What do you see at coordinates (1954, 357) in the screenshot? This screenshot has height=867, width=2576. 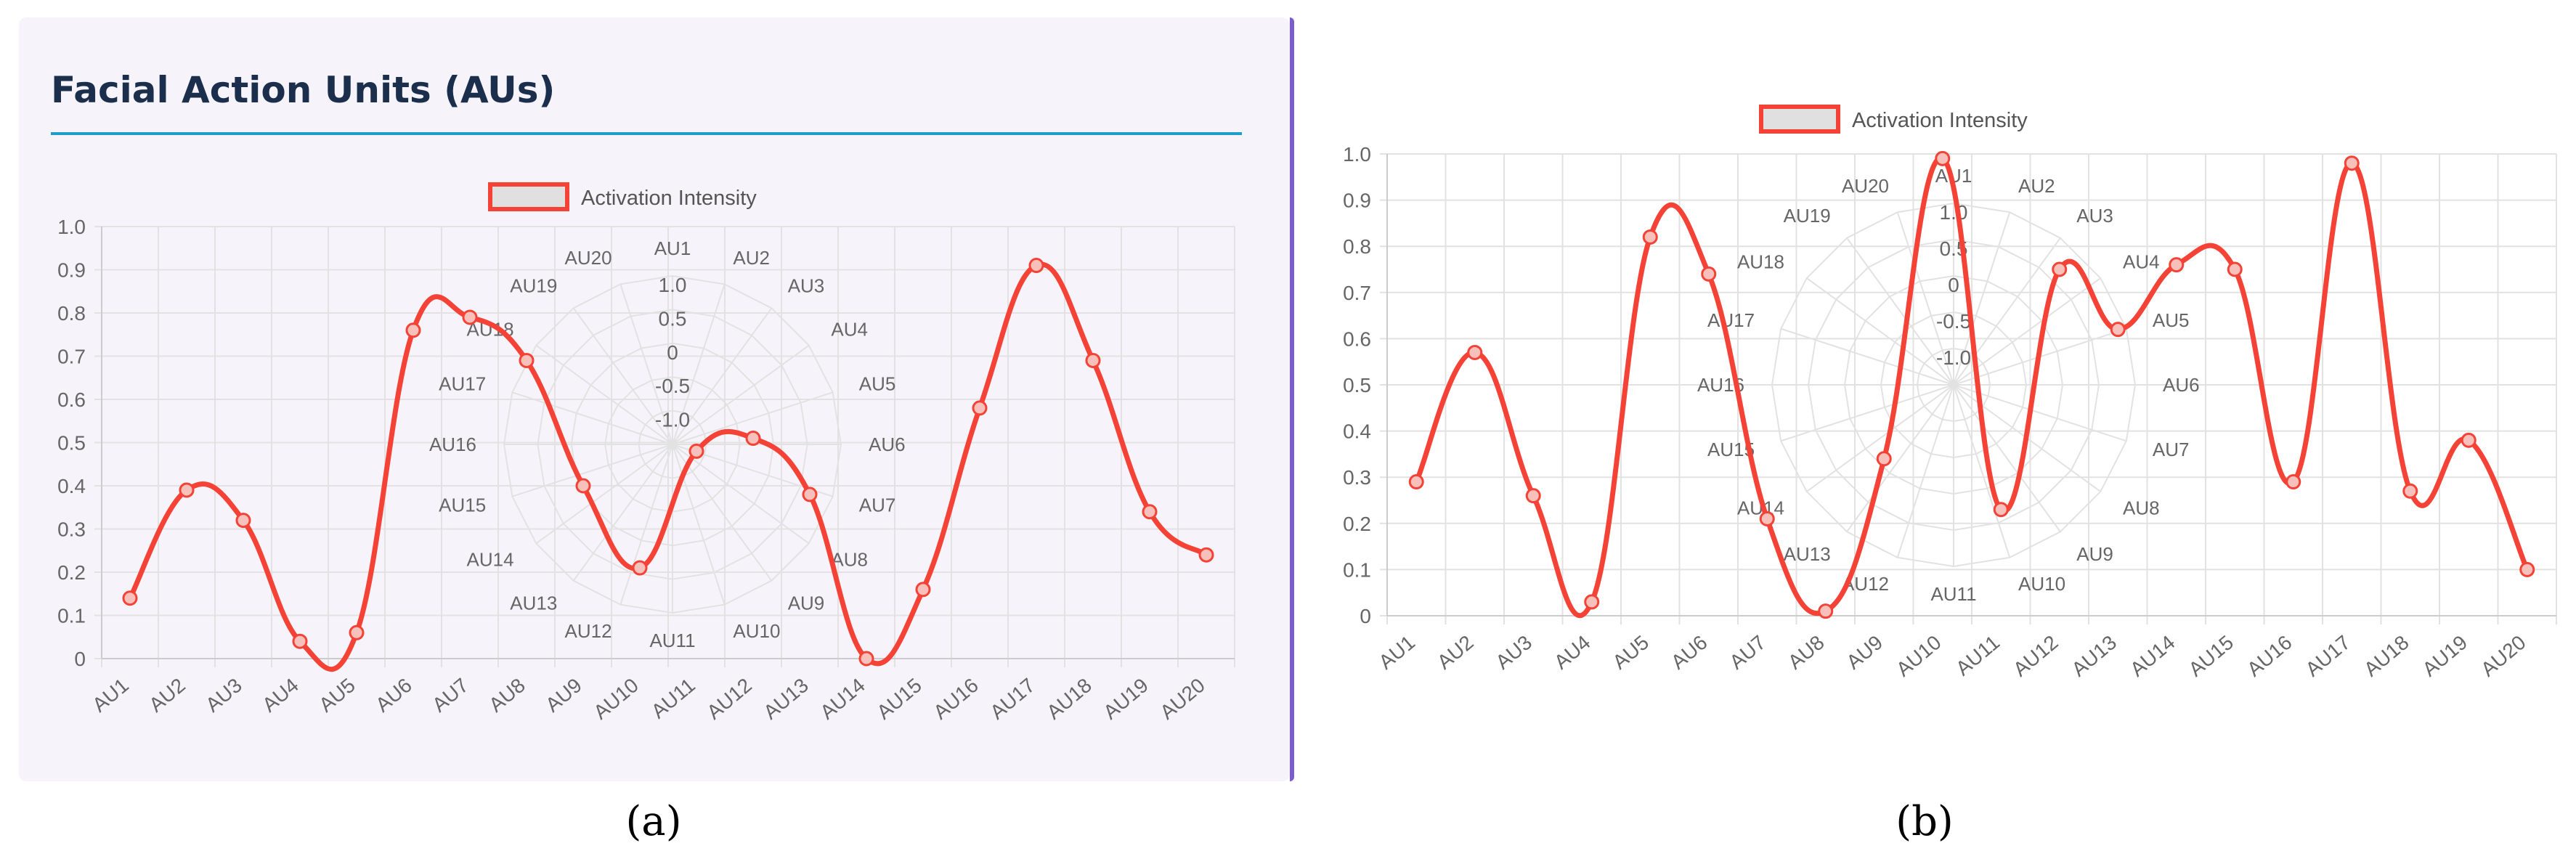 I see `radar-tick-label: -1.0` at bounding box center [1954, 357].